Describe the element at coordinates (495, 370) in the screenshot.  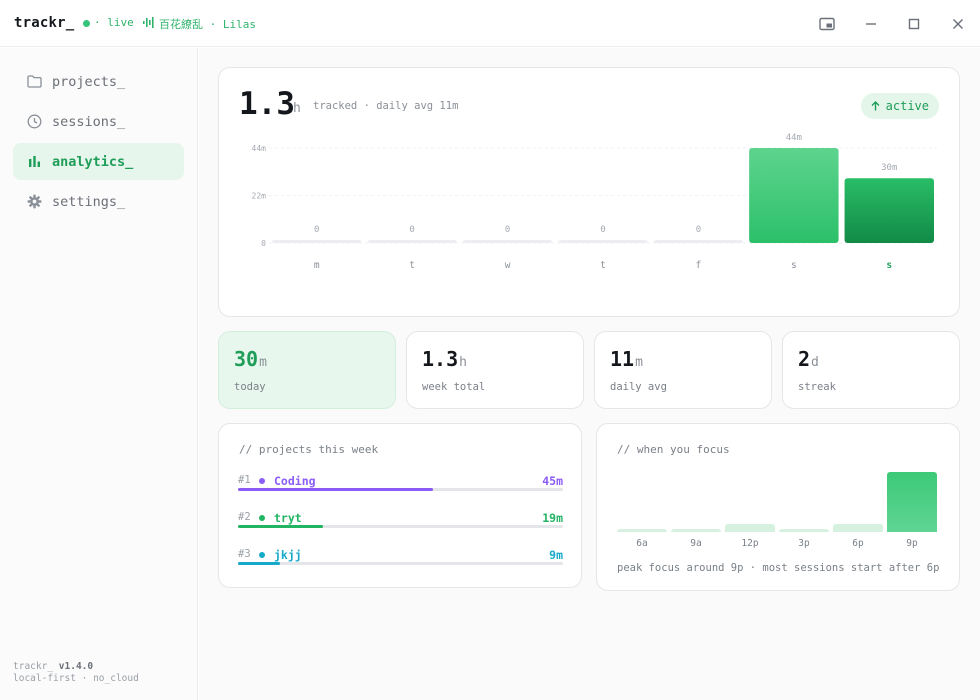
I see `stat-card-week-total: 1.3h week total` at that location.